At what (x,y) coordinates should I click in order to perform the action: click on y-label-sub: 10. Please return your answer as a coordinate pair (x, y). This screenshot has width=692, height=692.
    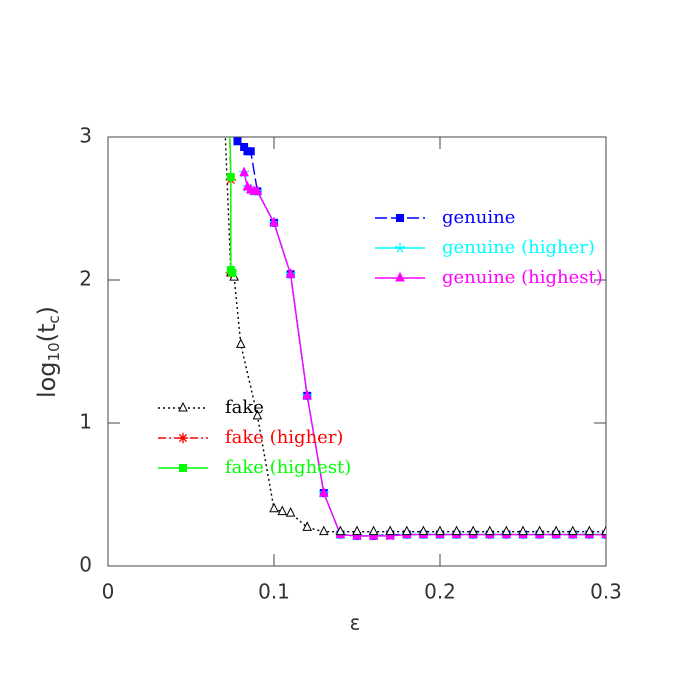
    Looking at the image, I should click on (54, 351).